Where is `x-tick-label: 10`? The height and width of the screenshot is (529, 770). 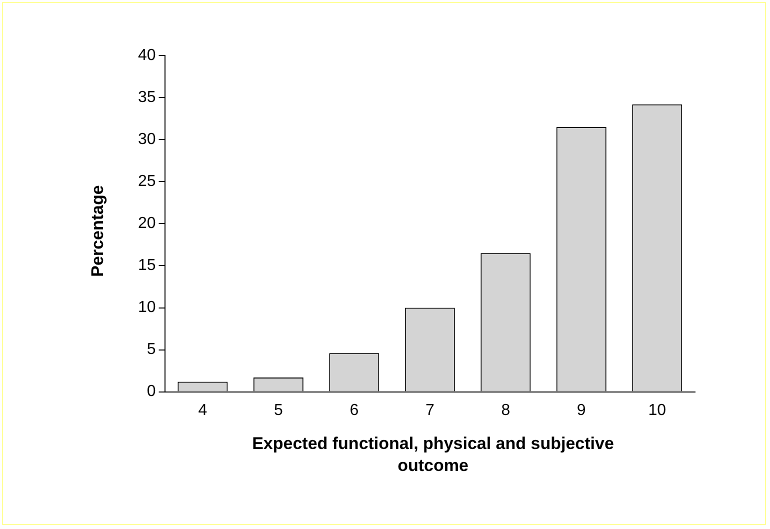 x-tick-label: 10 is located at coordinates (657, 410).